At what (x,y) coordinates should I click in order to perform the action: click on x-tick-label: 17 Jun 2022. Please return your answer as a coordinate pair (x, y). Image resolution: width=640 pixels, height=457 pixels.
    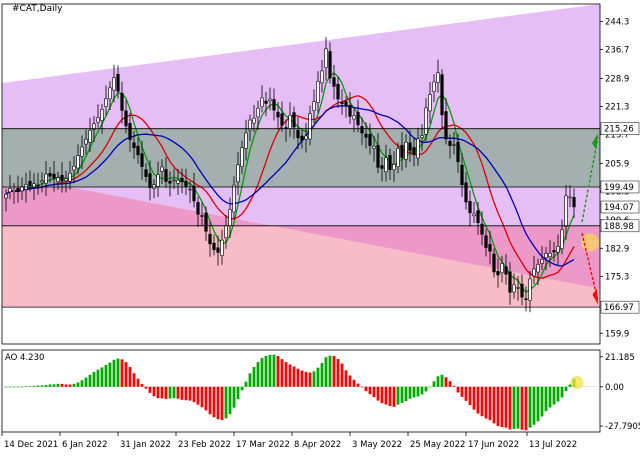
    Looking at the image, I should click on (493, 445).